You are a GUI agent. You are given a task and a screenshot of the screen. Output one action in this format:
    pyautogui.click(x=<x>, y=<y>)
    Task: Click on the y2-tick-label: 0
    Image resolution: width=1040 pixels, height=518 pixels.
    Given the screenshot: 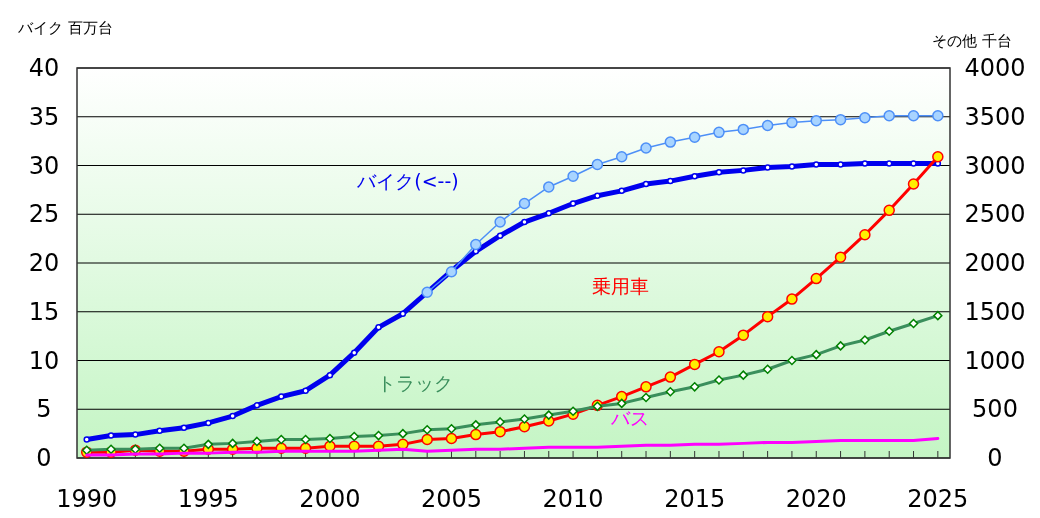 What is the action you would take?
    pyautogui.click(x=995, y=458)
    